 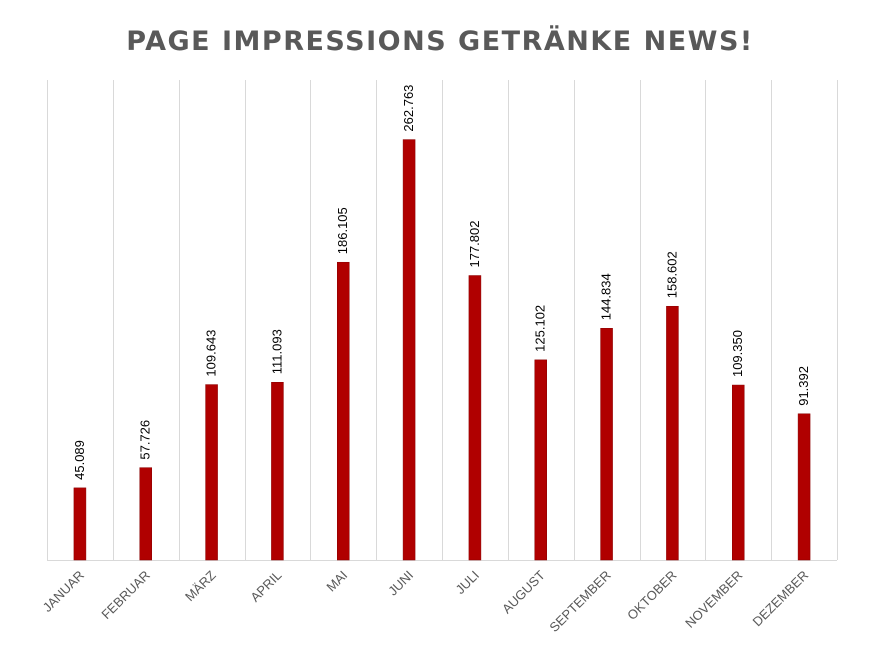 I want to click on x-tick-label: AUGUST, so click(x=523, y=591).